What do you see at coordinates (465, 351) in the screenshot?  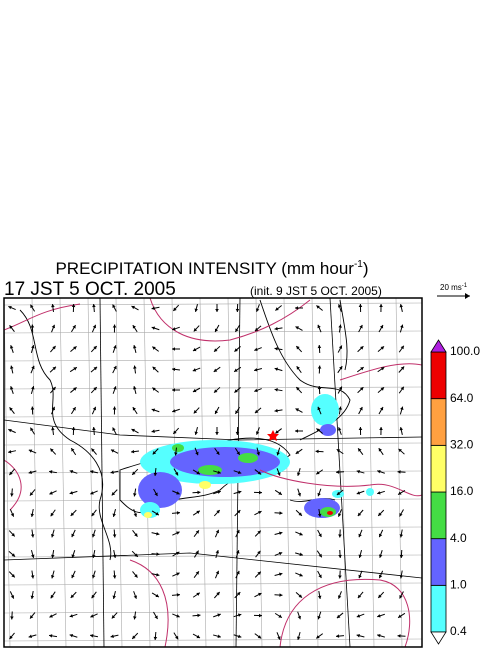 I see `colorbar-label: 100.0` at bounding box center [465, 351].